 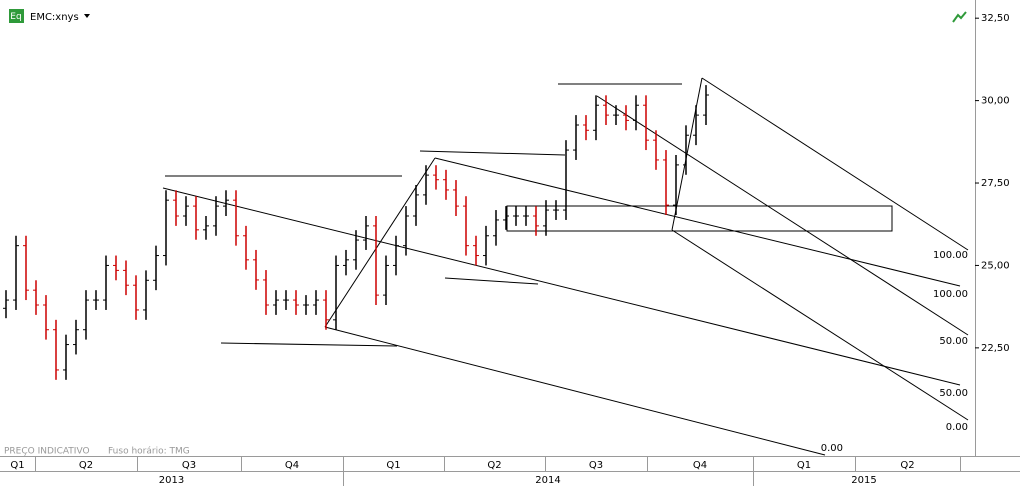 What do you see at coordinates (863, 480) in the screenshot?
I see `year-label: 2015` at bounding box center [863, 480].